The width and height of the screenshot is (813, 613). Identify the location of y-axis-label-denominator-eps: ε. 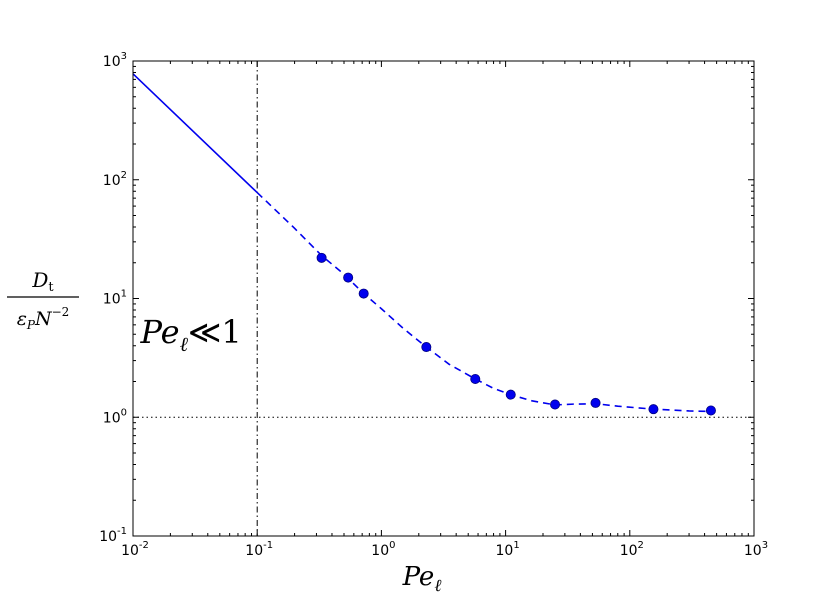
(22, 319).